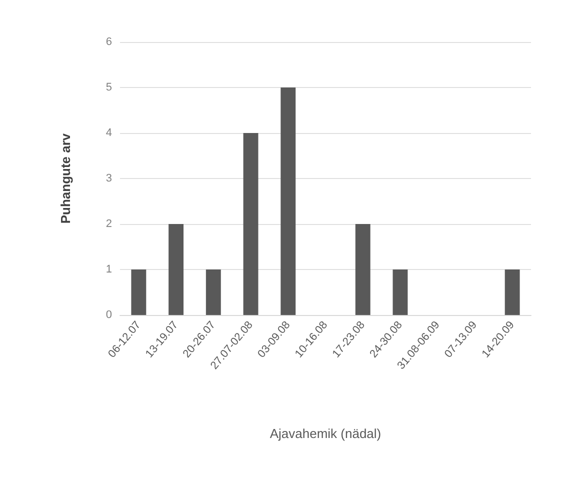 Image resolution: width=583 pixels, height=481 pixels. I want to click on y-tick-label: 0, so click(109, 315).